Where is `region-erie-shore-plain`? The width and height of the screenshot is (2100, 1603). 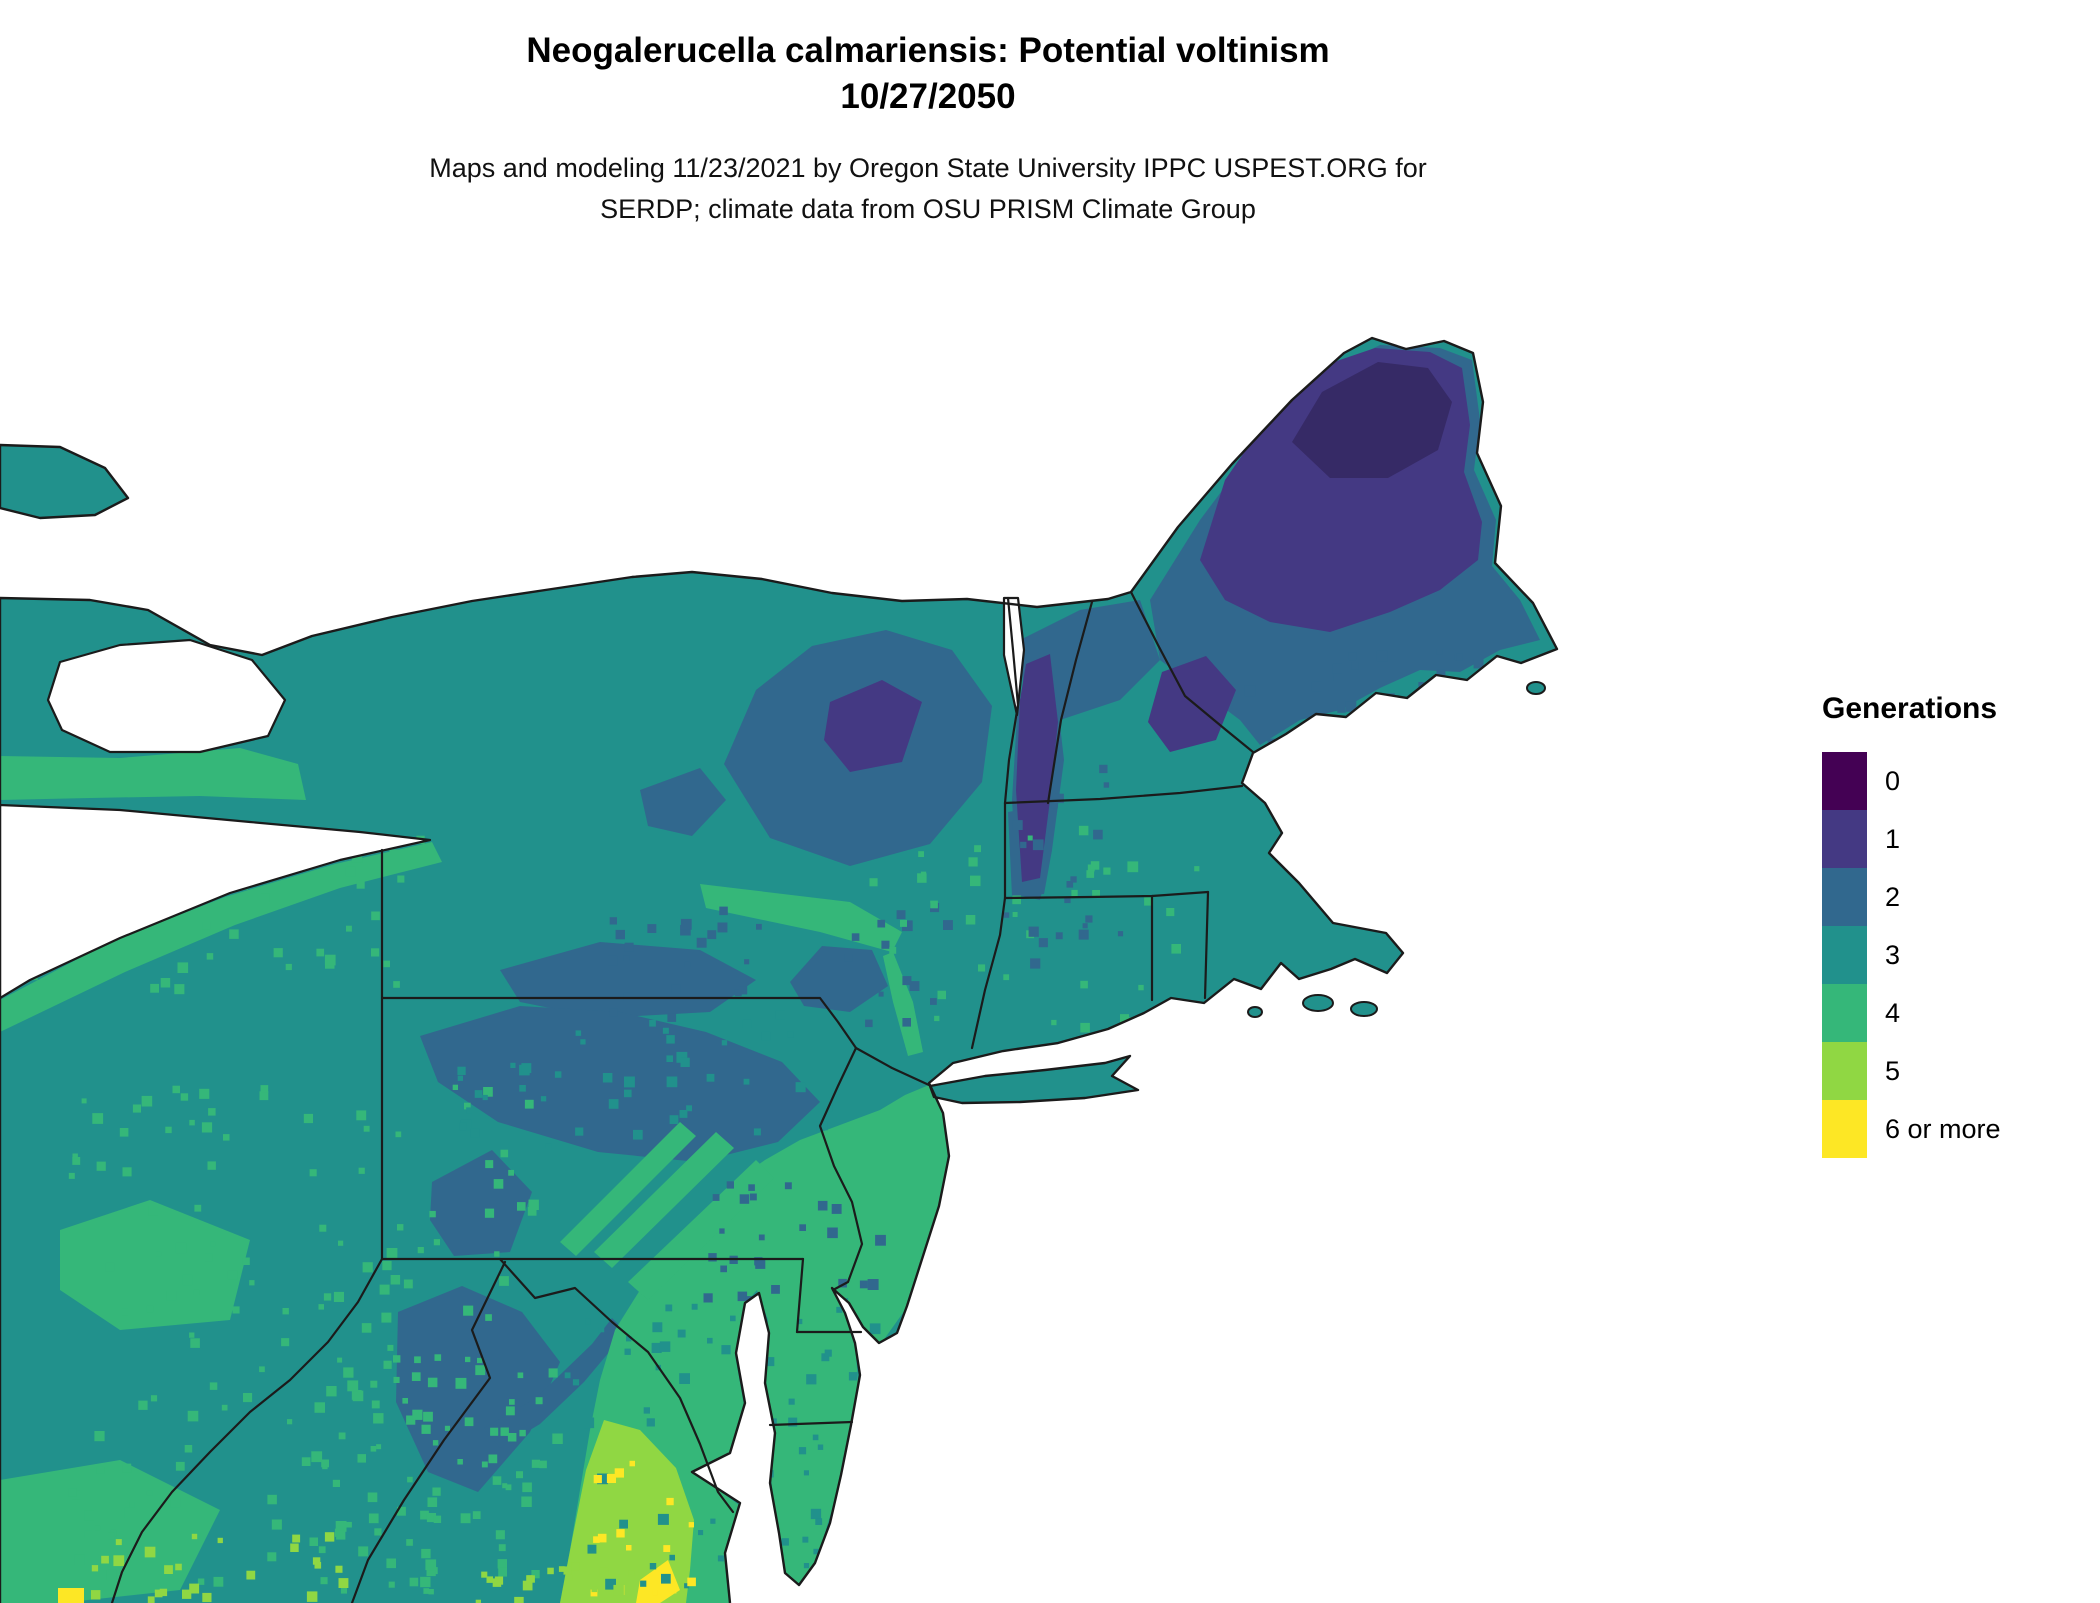 region-erie-shore-plain is located at coordinates (221, 937).